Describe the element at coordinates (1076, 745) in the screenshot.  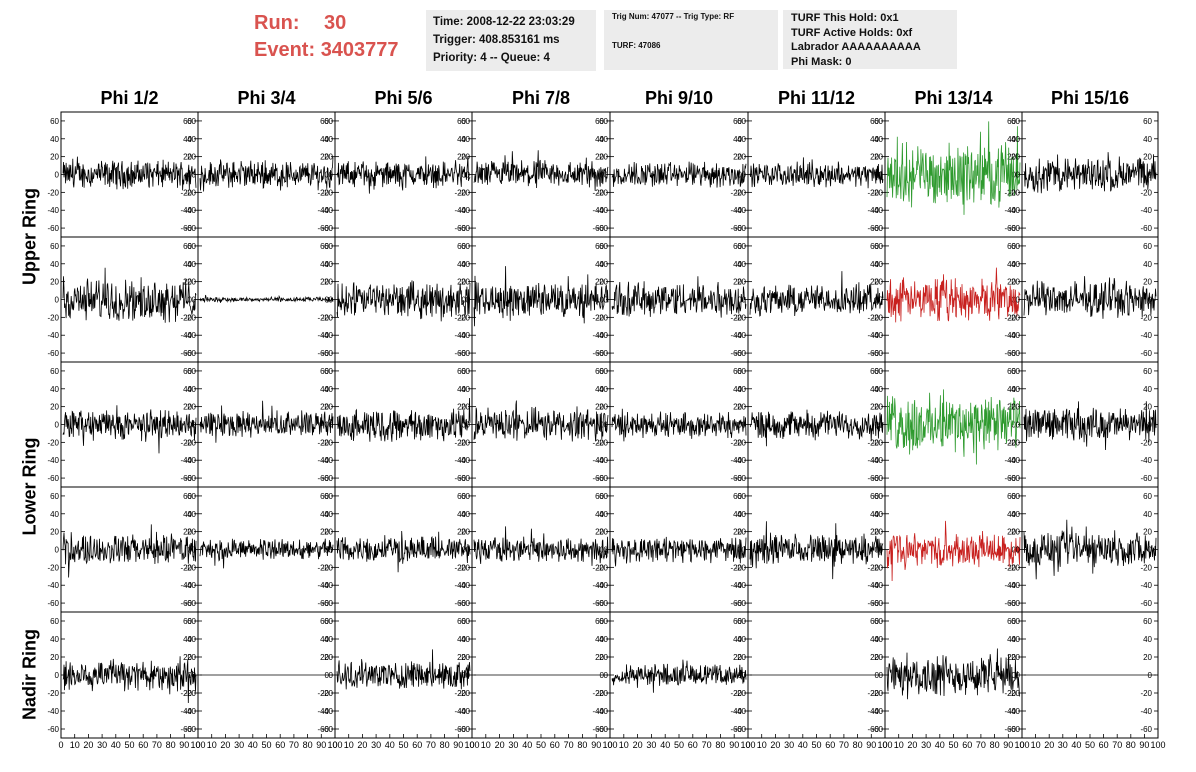
I see `x-tick-label: 40` at that location.